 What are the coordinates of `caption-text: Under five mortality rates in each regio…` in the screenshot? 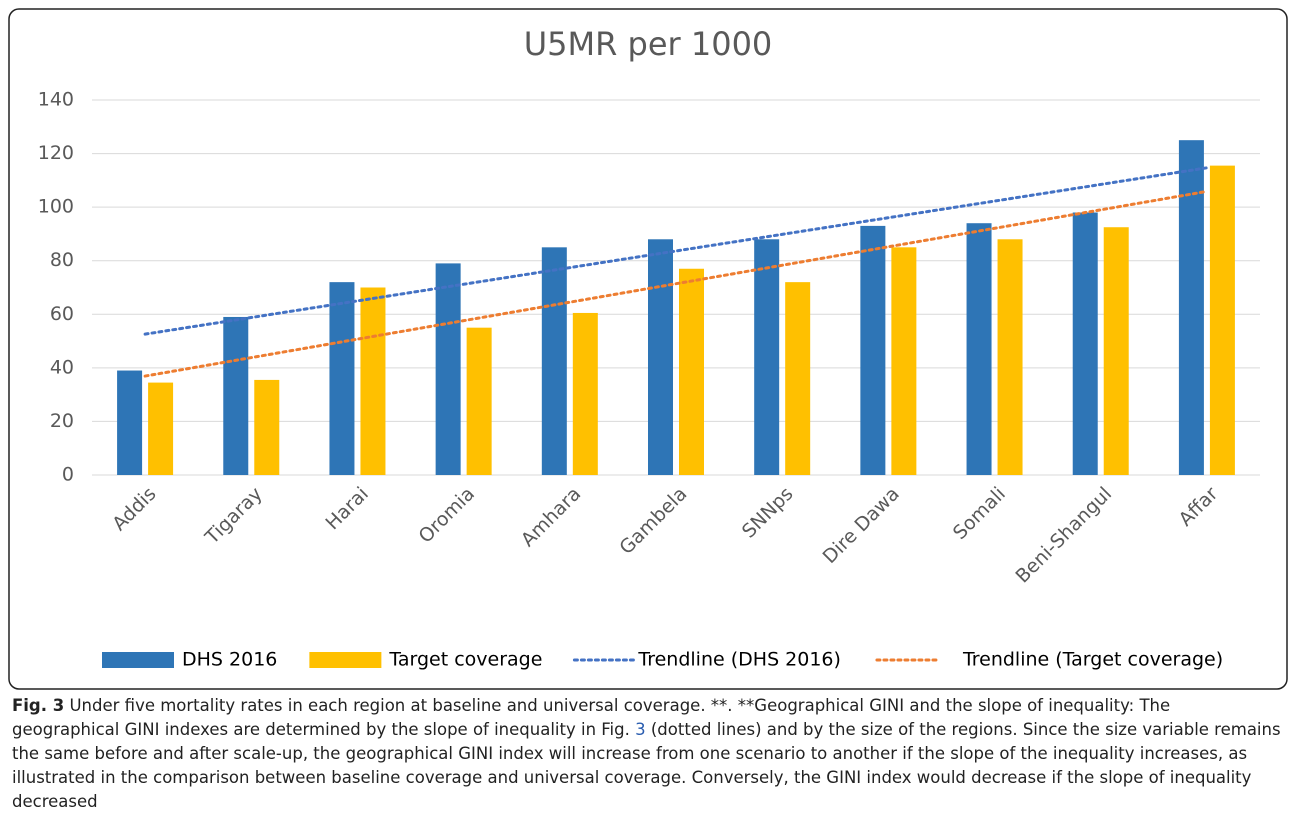 It's located at (591, 717).